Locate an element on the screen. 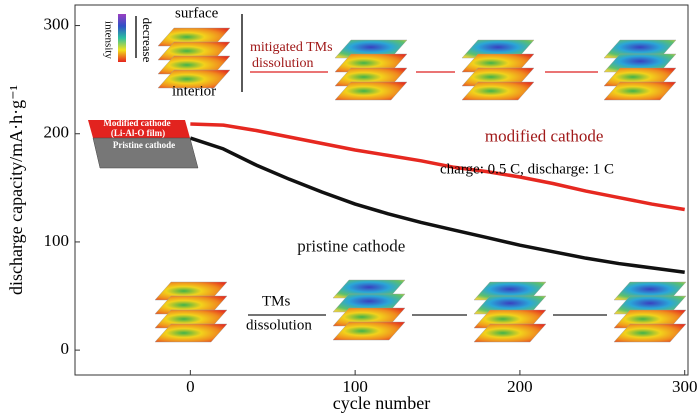 The height and width of the screenshot is (415, 700). y-axis-label: discharge capacity/mA·h·g⁻¹ is located at coordinates (16, 190).